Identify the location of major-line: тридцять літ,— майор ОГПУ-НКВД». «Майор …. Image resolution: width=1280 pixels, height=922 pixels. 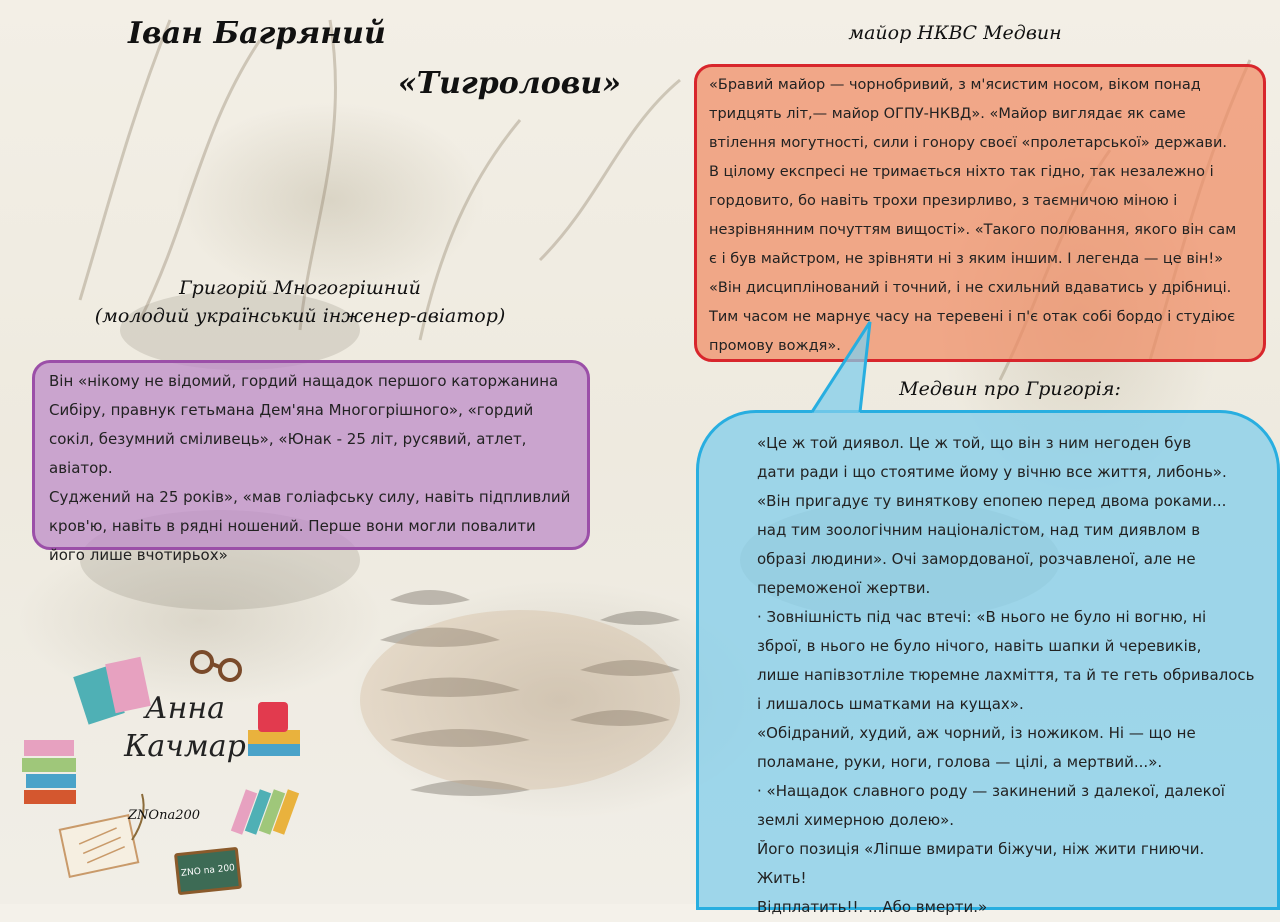
(947, 114).